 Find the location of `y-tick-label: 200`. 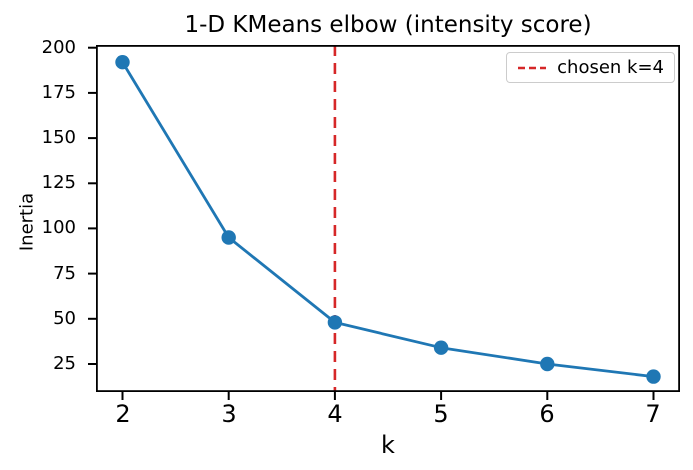

y-tick-label: 200 is located at coordinates (58, 47).